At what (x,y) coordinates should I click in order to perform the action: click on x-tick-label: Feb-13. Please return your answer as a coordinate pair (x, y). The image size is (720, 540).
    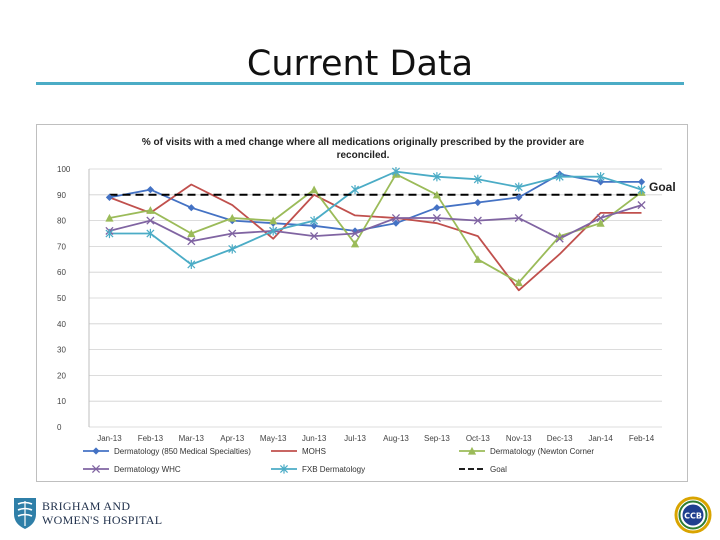
    Looking at the image, I should click on (151, 438).